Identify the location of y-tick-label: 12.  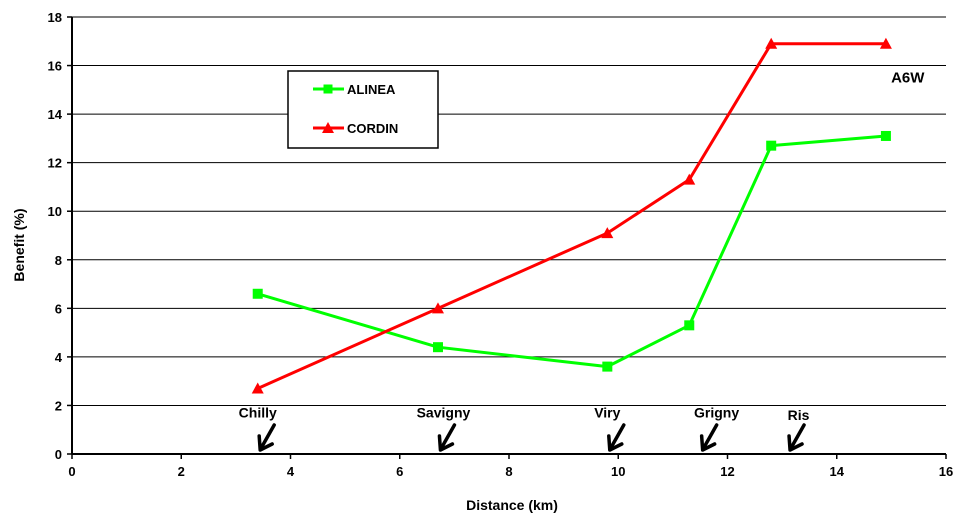
(55, 163).